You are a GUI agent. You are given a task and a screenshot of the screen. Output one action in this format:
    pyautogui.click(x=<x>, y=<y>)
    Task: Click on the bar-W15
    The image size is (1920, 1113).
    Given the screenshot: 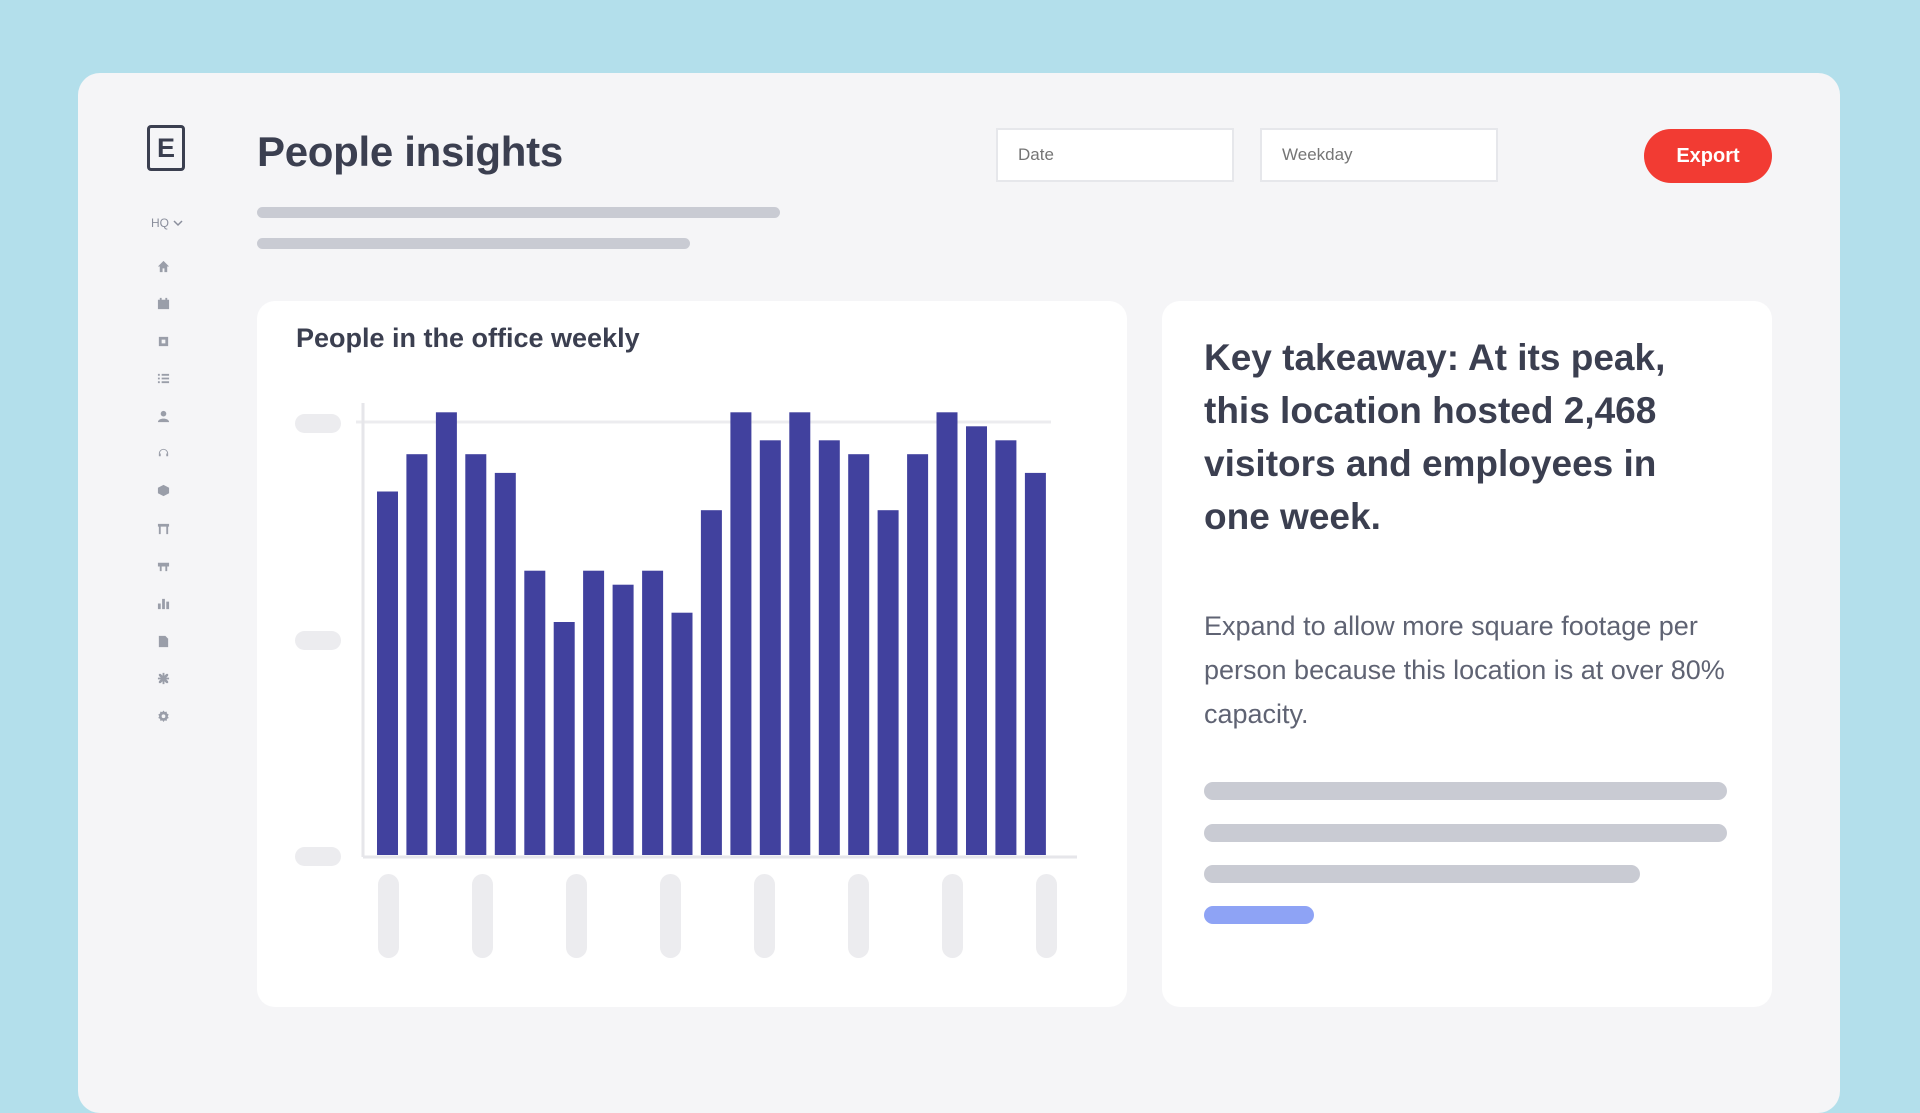 What is the action you would take?
    pyautogui.click(x=800, y=633)
    